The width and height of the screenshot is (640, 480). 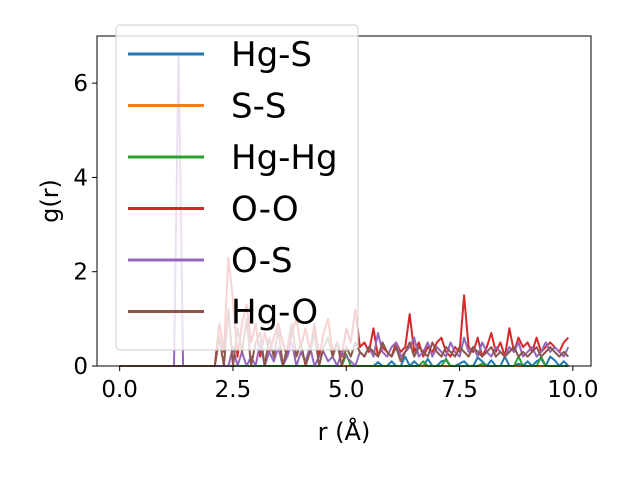 What do you see at coordinates (346, 390) in the screenshot?
I see `x-tick-label: 5.0` at bounding box center [346, 390].